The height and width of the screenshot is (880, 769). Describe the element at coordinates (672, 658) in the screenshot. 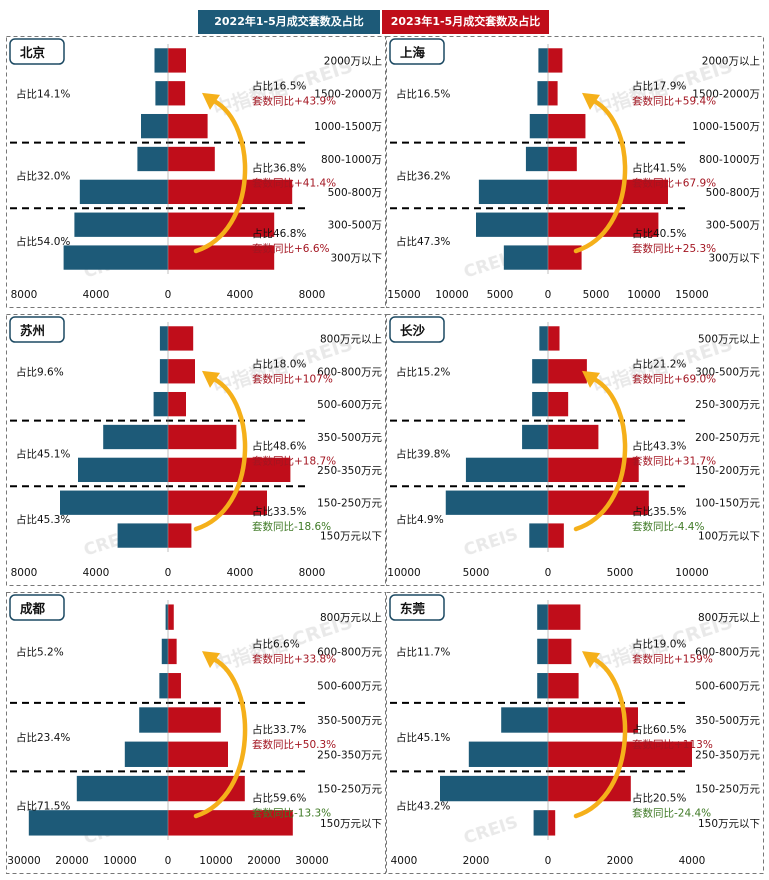

I see `yoy-change: 套数同比+159%` at that location.